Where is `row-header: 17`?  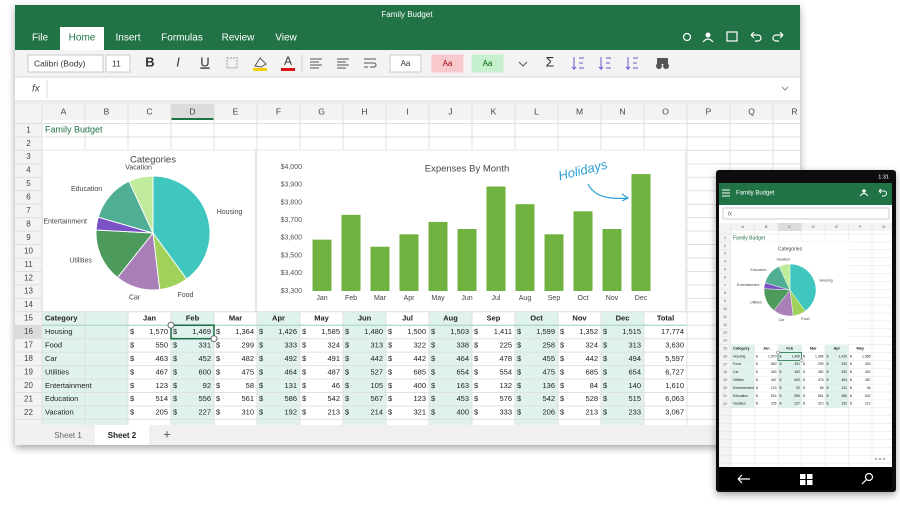
row-header: 17 is located at coordinates (28, 345).